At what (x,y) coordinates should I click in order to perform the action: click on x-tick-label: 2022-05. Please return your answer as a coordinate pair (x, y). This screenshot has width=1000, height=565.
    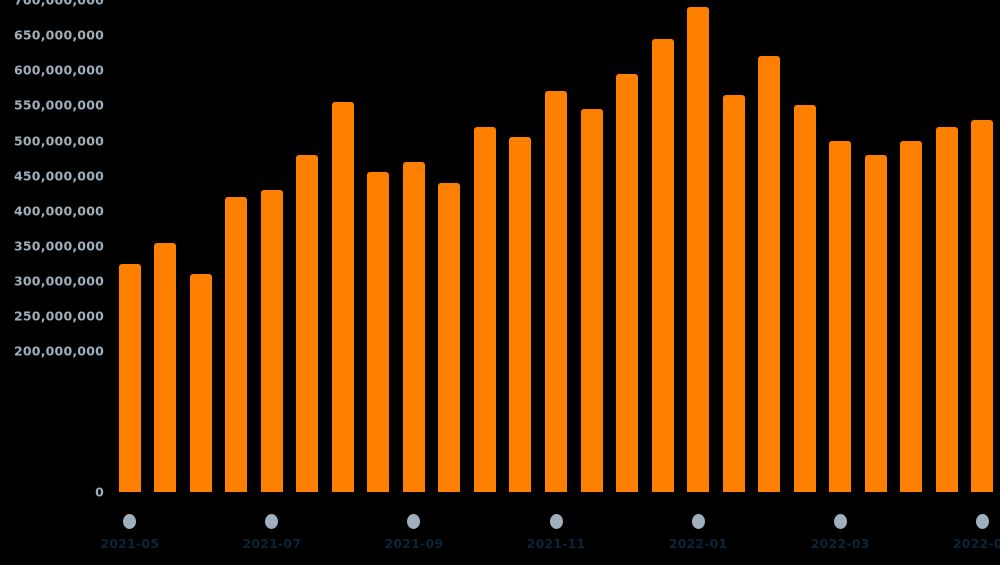
    Looking at the image, I should click on (976, 543).